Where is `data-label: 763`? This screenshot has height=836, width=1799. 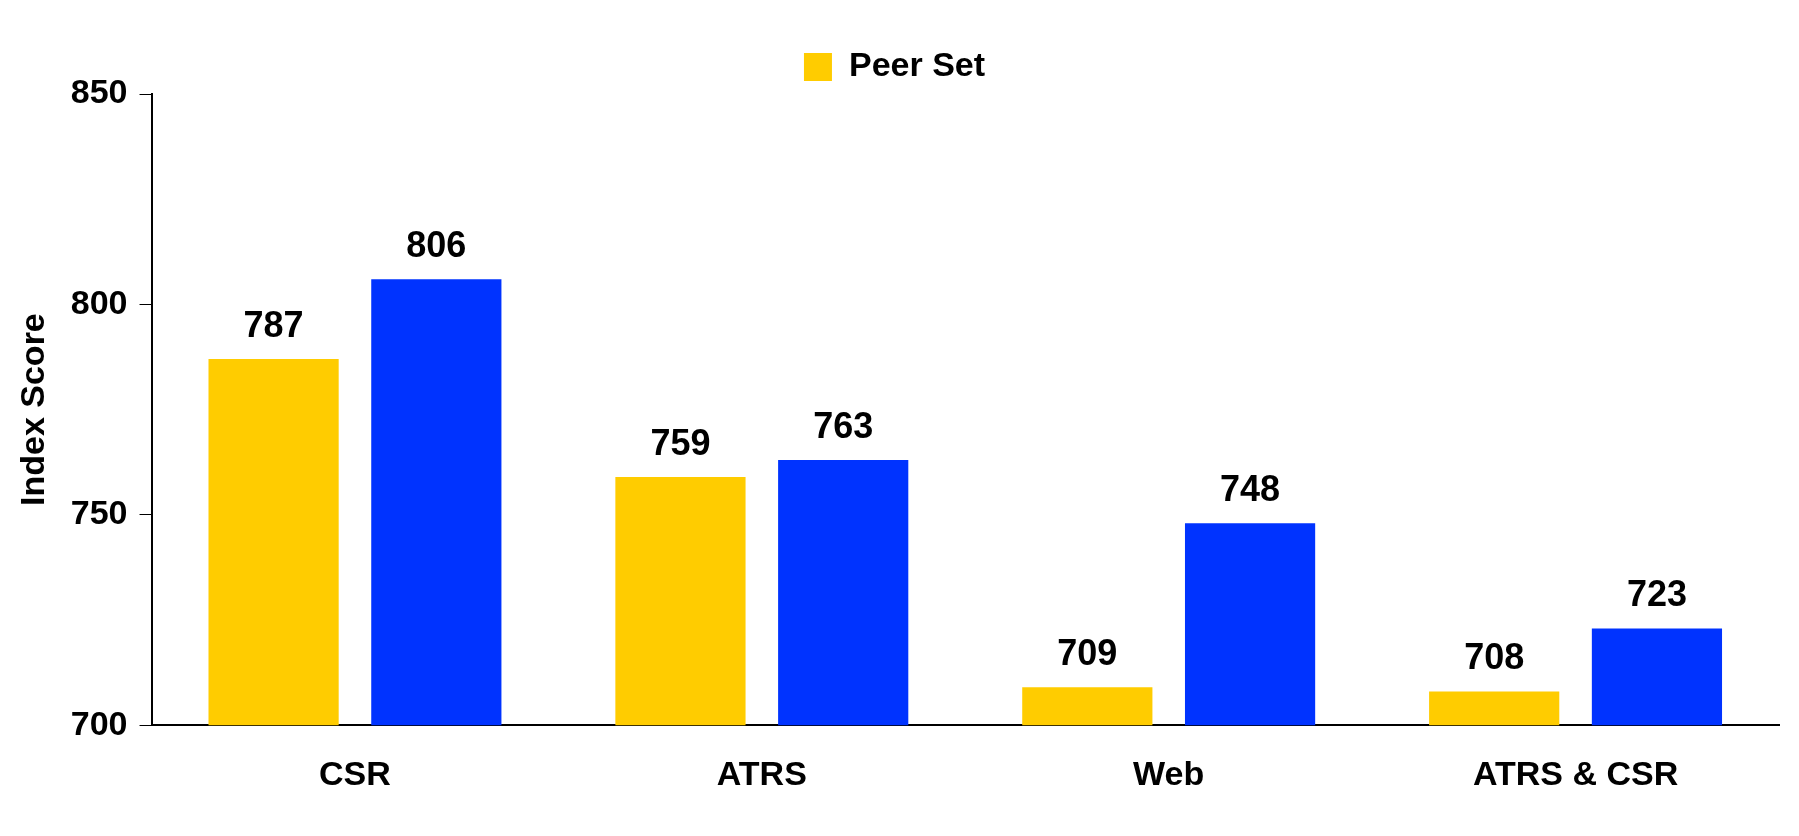 data-label: 763 is located at coordinates (843, 426).